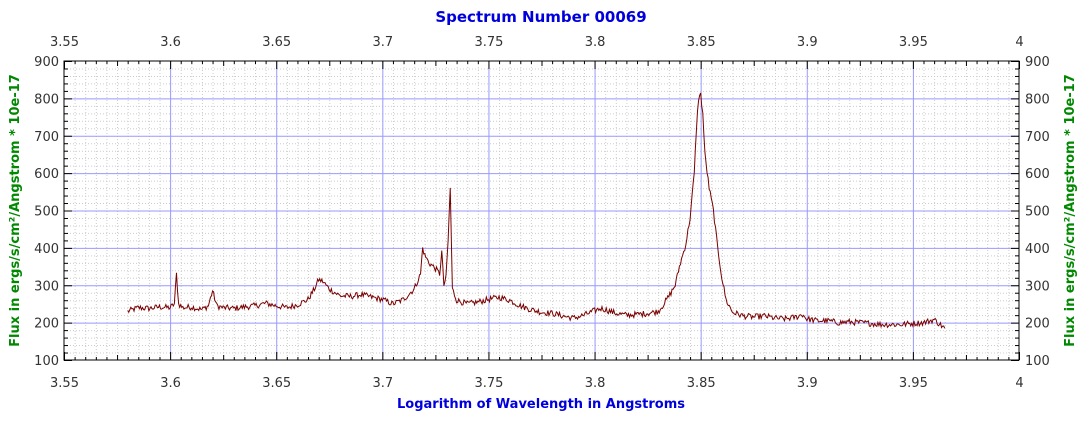  What do you see at coordinates (64, 383) in the screenshot?
I see `x-tick-label-bottom: 3.55` at bounding box center [64, 383].